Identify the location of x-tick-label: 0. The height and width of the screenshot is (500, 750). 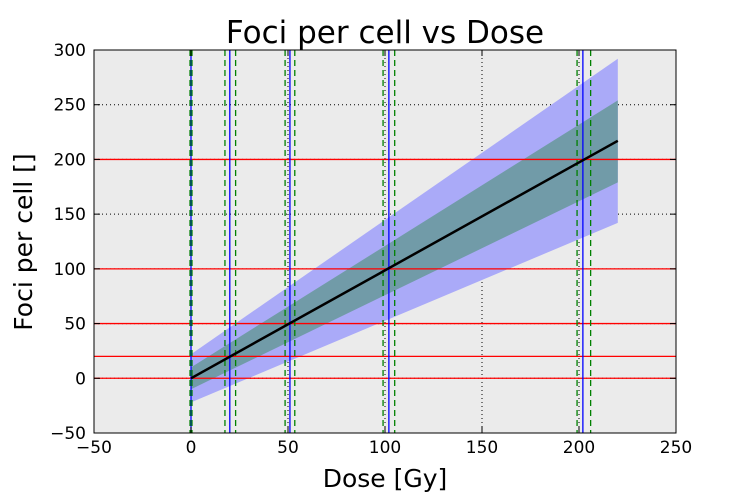
(191, 448).